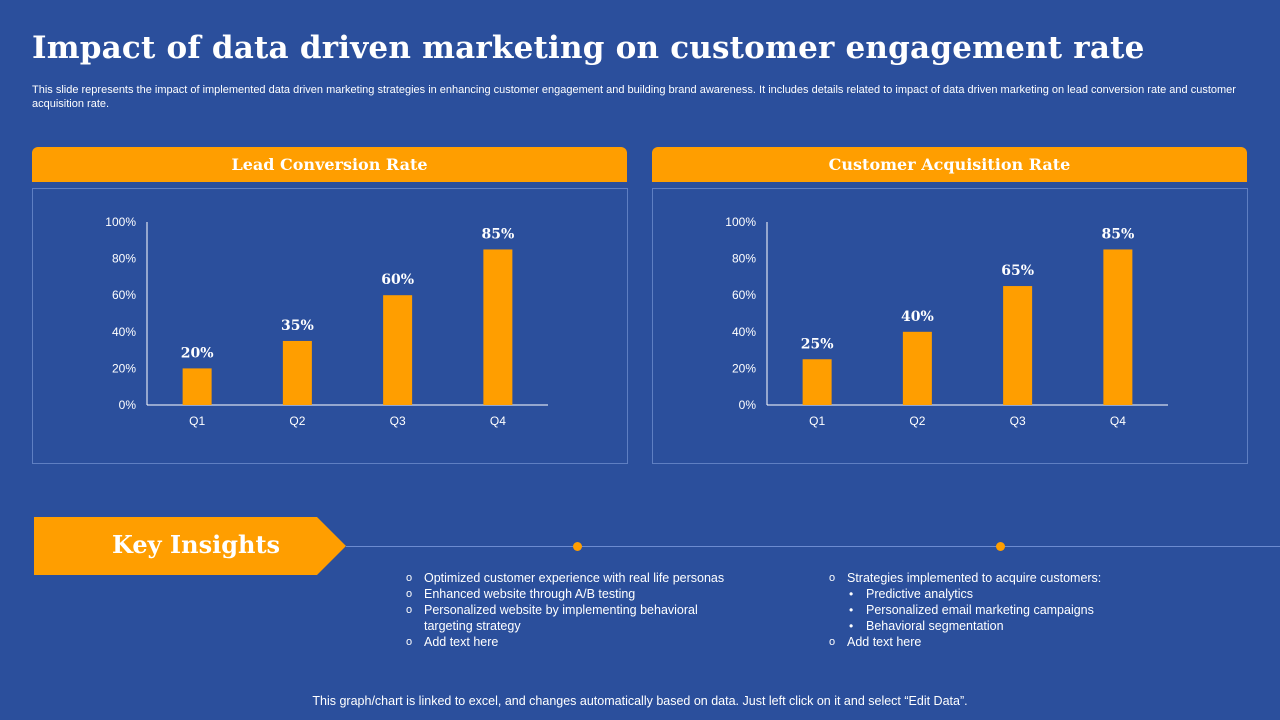  I want to click on list-sub-item: Predictive analytics, so click(989, 594).